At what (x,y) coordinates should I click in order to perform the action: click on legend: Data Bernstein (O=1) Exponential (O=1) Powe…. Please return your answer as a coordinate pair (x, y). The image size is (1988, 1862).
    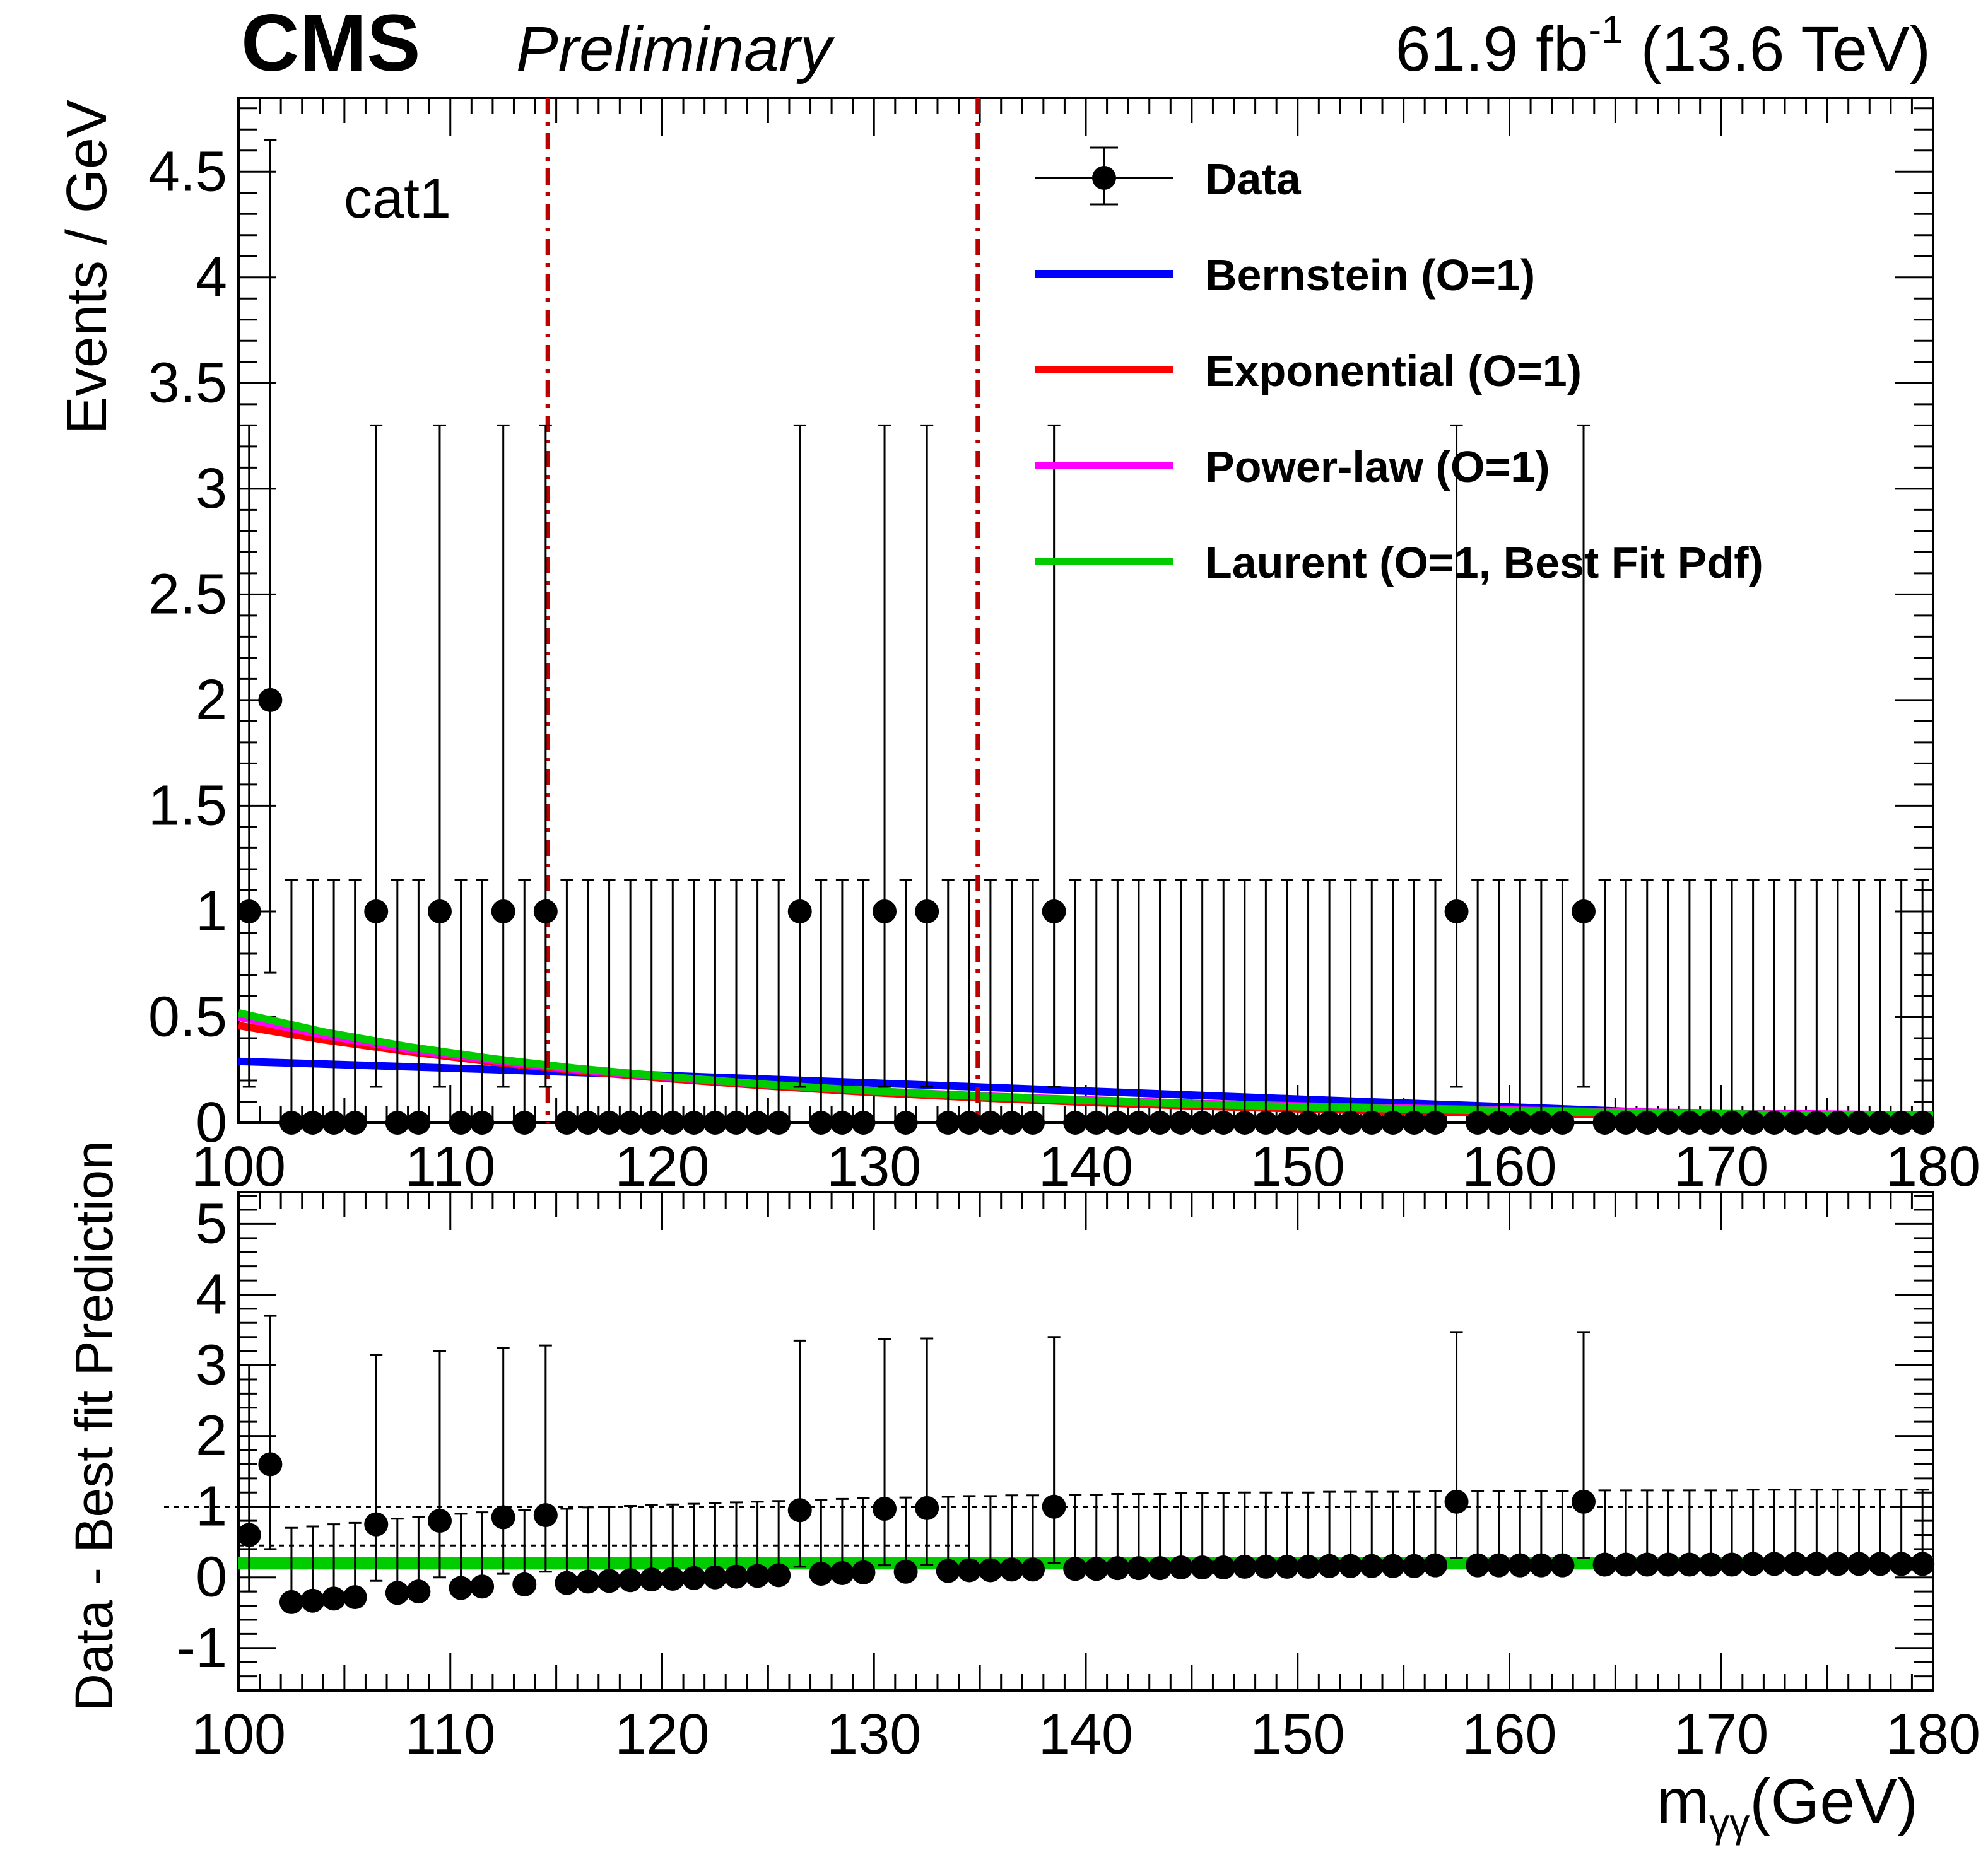
    Looking at the image, I should click on (1399, 366).